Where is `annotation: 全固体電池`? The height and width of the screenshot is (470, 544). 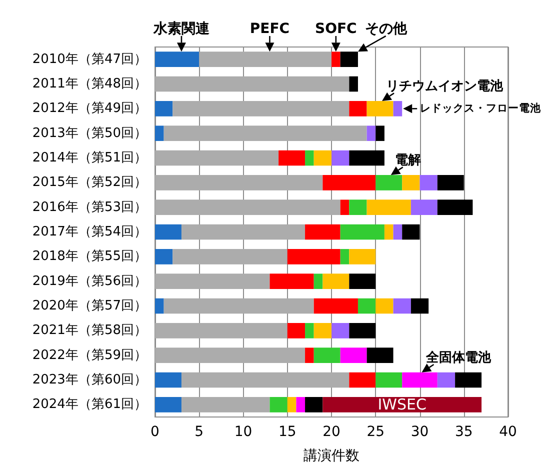 annotation: 全固体電池 is located at coordinates (458, 358).